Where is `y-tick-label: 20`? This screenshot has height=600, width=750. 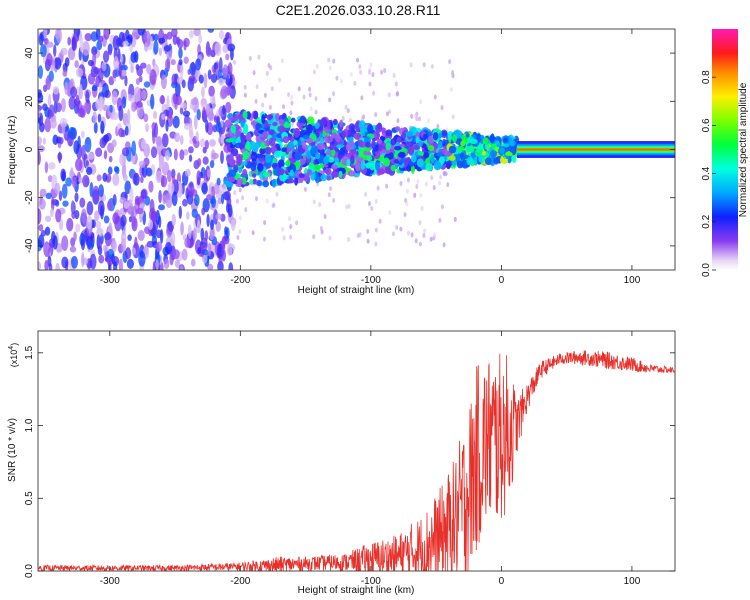
y-tick-label: 20 is located at coordinates (29, 101).